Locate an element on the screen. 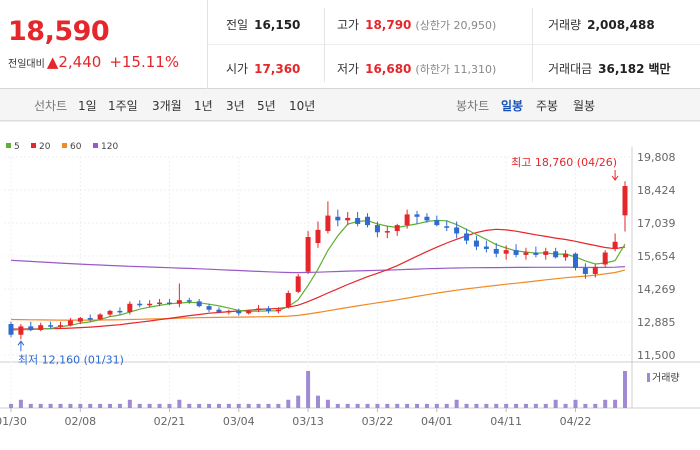  stat-high: 고가 18,790 (상한가 20,950) is located at coordinates (416, 24).